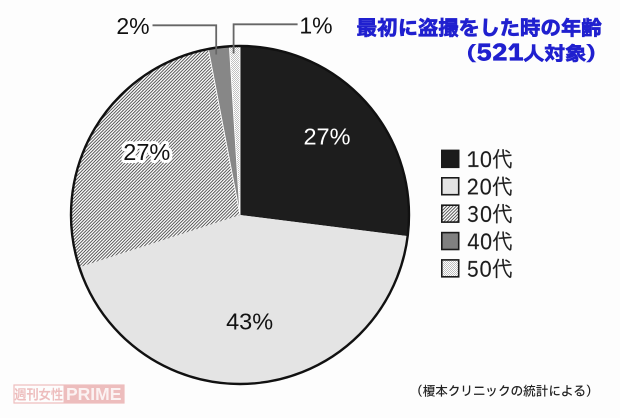  Describe the element at coordinates (249, 321) in the screenshot. I see `svg-text: 43%` at that location.